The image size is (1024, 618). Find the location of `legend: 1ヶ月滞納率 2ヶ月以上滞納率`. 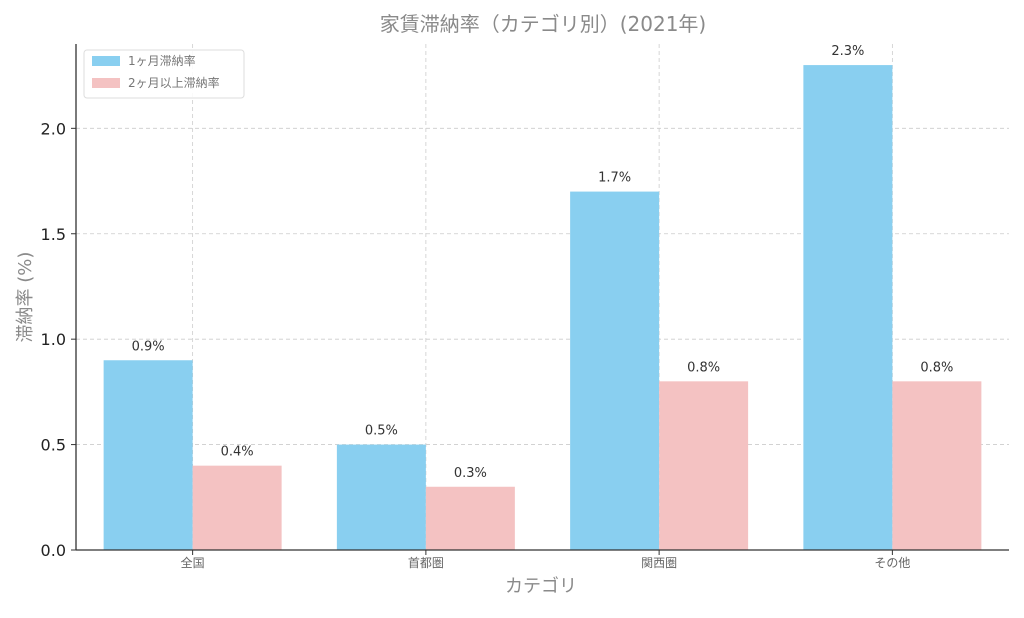

legend: 1ヶ月滞納率 2ヶ月以上滞納率 is located at coordinates (164, 74).